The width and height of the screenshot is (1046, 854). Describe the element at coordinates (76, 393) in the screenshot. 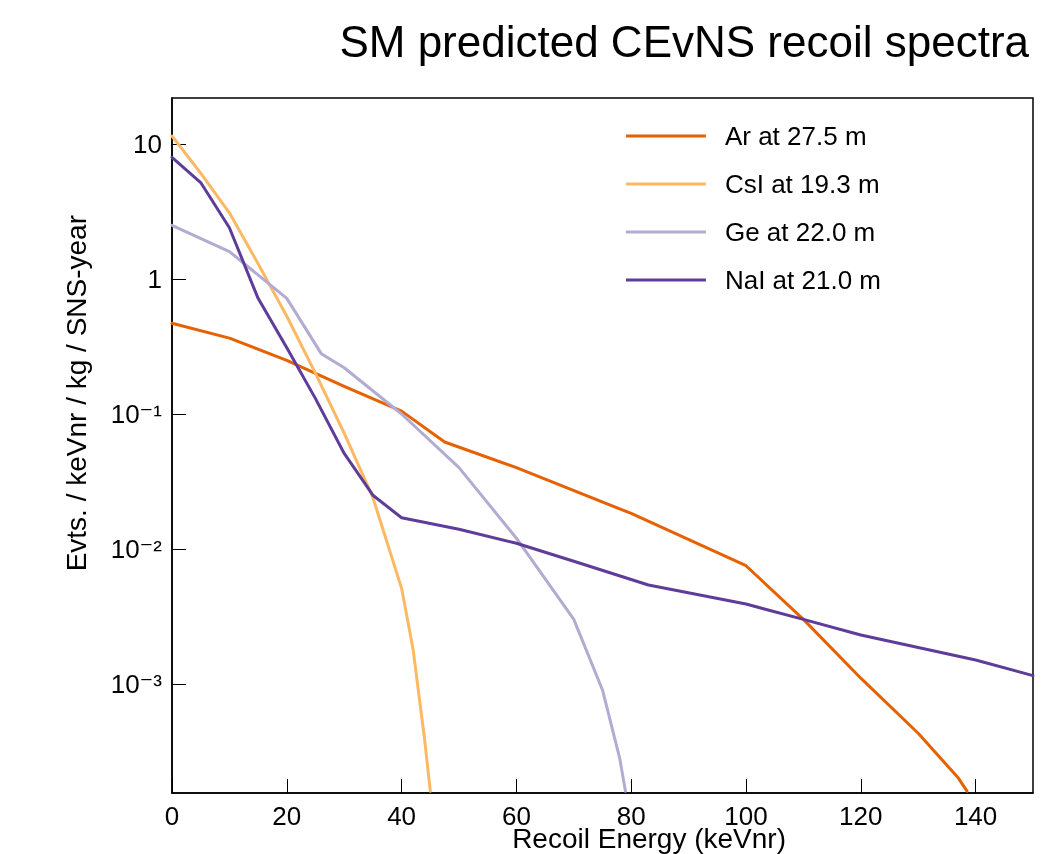

I see `y-axis-title: Evts. / keVnr / kg / SNS-year` at that location.